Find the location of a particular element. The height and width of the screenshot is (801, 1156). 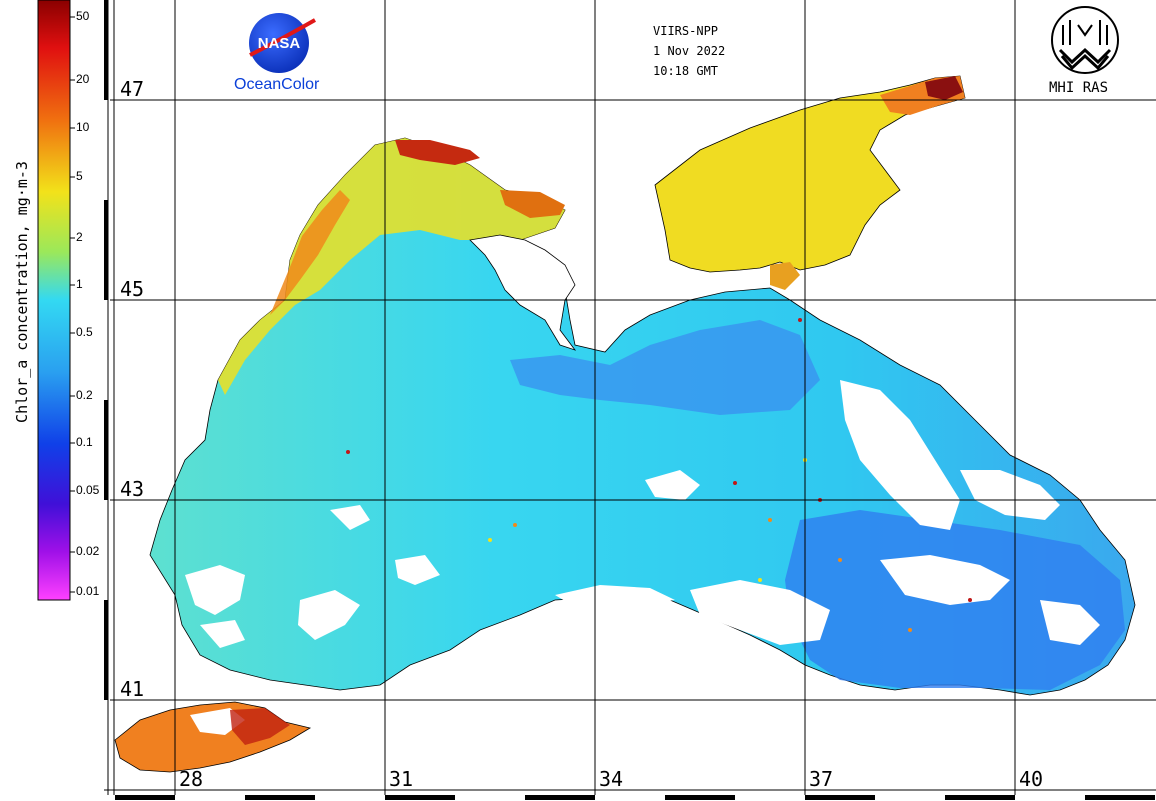

nw-shelf-bloom is located at coordinates (391, 266).